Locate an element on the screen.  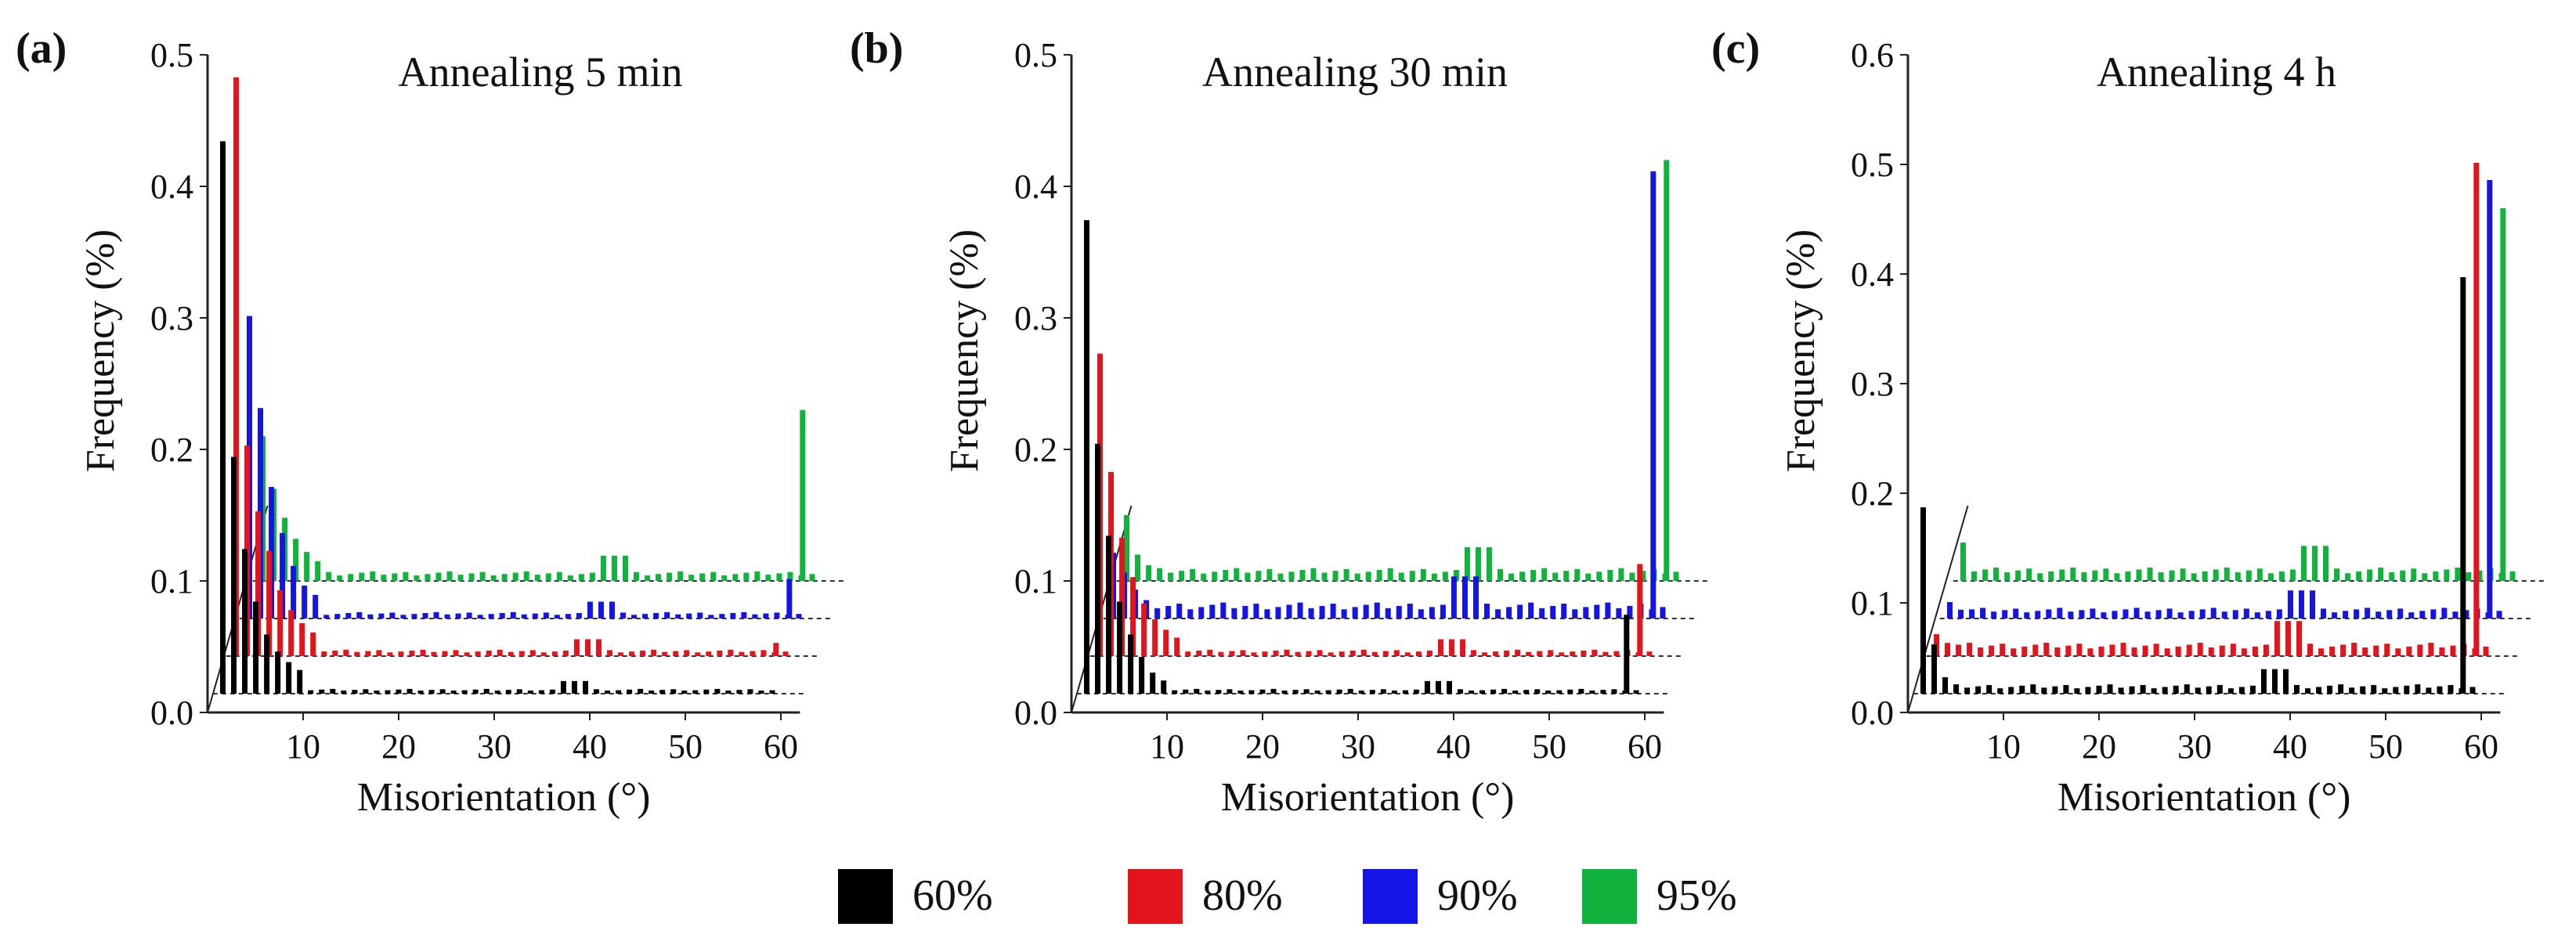
panel-title: Annealing 30 min is located at coordinates (1355, 72).